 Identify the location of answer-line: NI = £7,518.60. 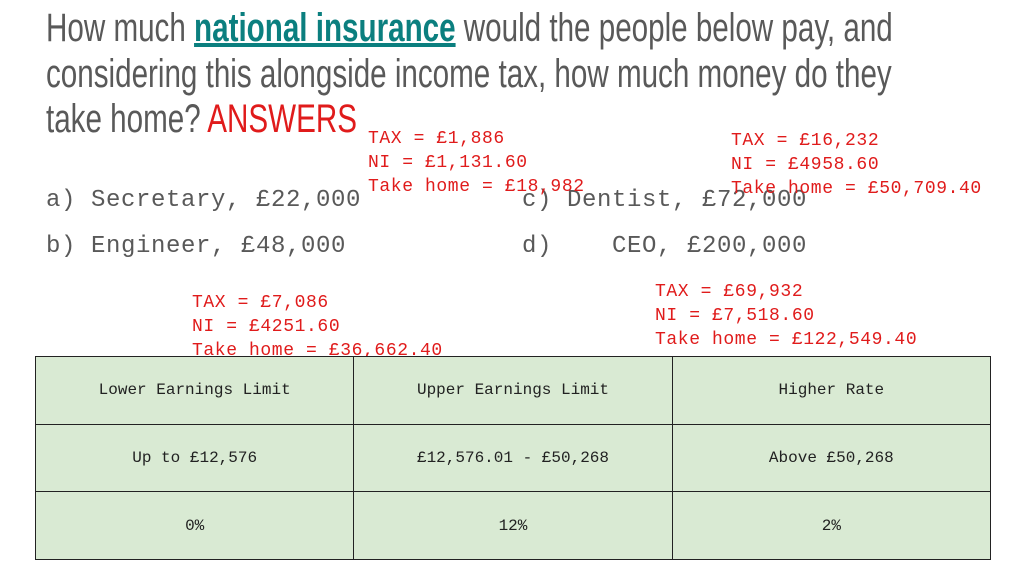
(735, 316).